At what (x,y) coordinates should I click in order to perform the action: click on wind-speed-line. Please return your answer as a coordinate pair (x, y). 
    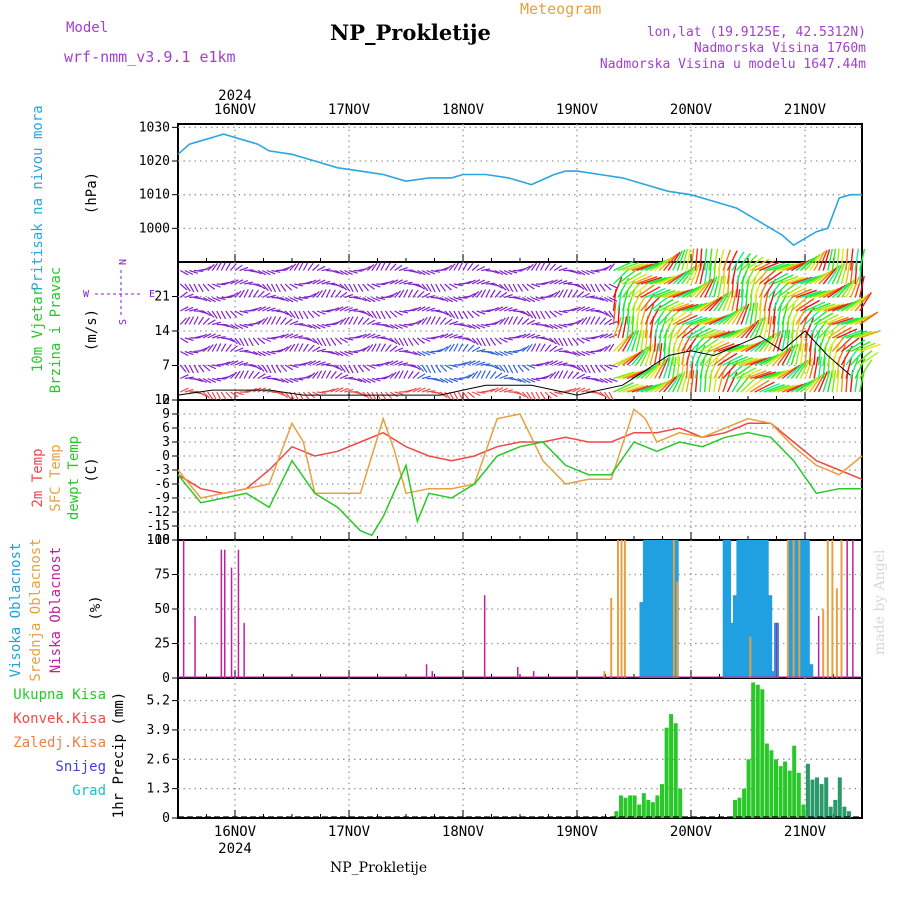
    Looking at the image, I should click on (514, 363).